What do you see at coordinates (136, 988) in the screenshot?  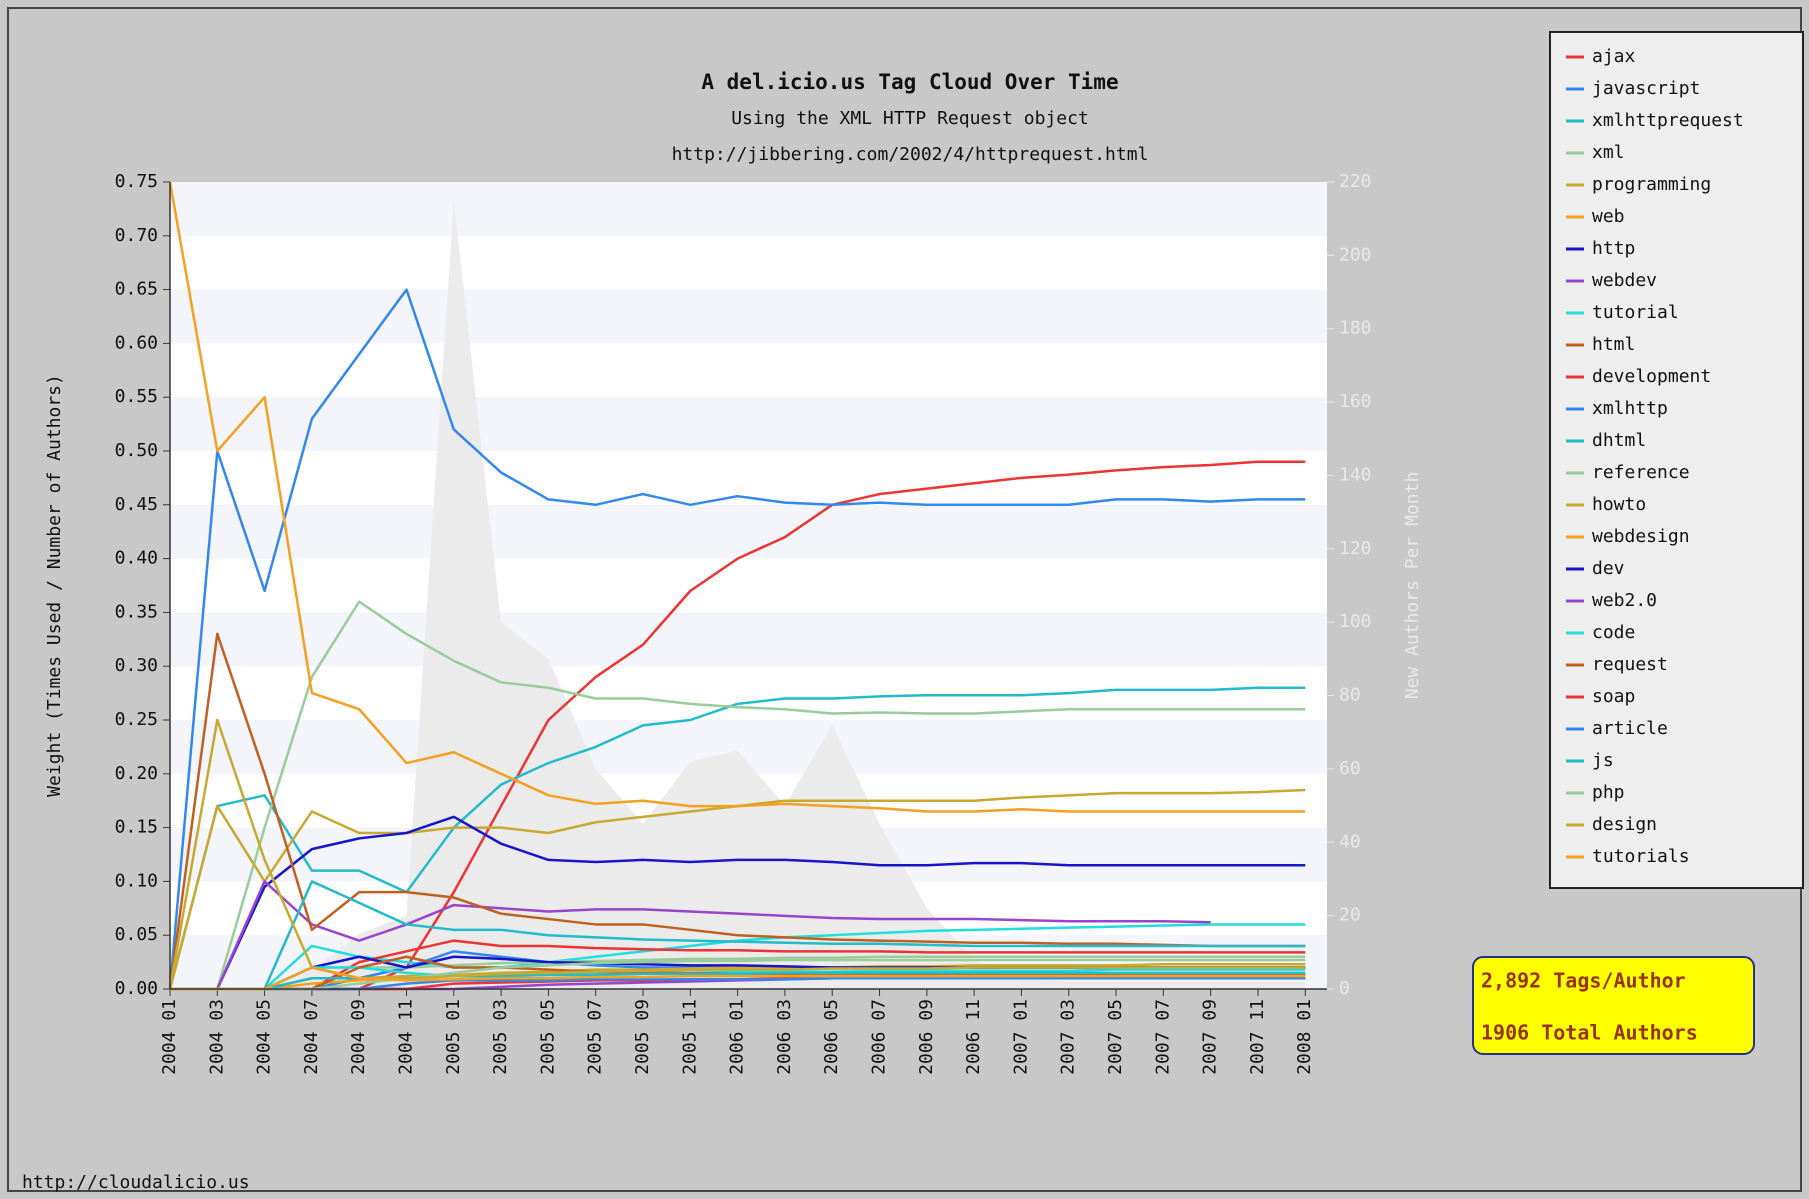 I see `y-tick-label: 0.00` at bounding box center [136, 988].